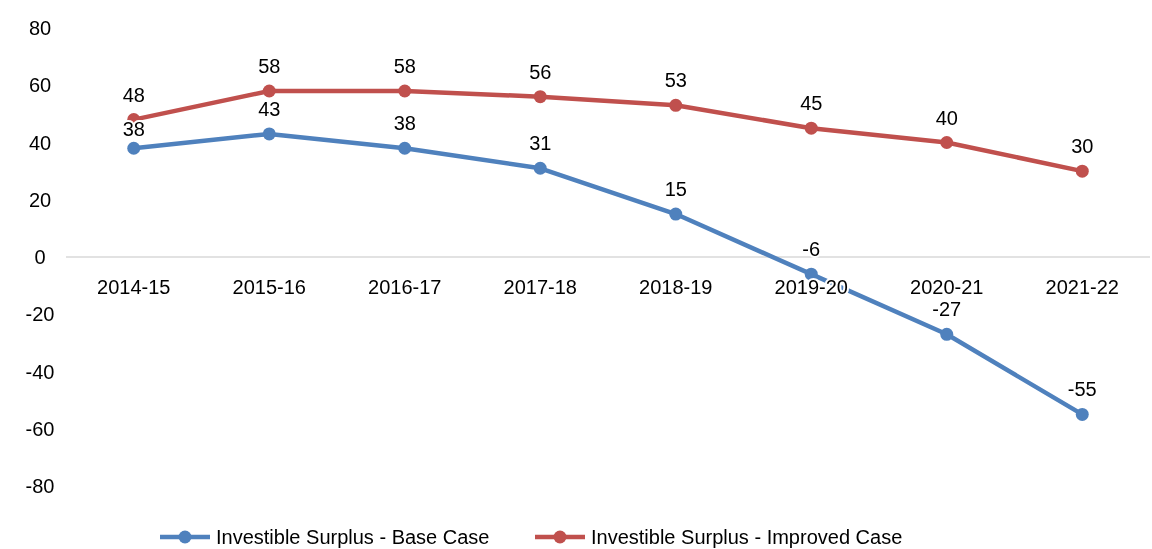  What do you see at coordinates (947, 309) in the screenshot?
I see `data-label: -27` at bounding box center [947, 309].